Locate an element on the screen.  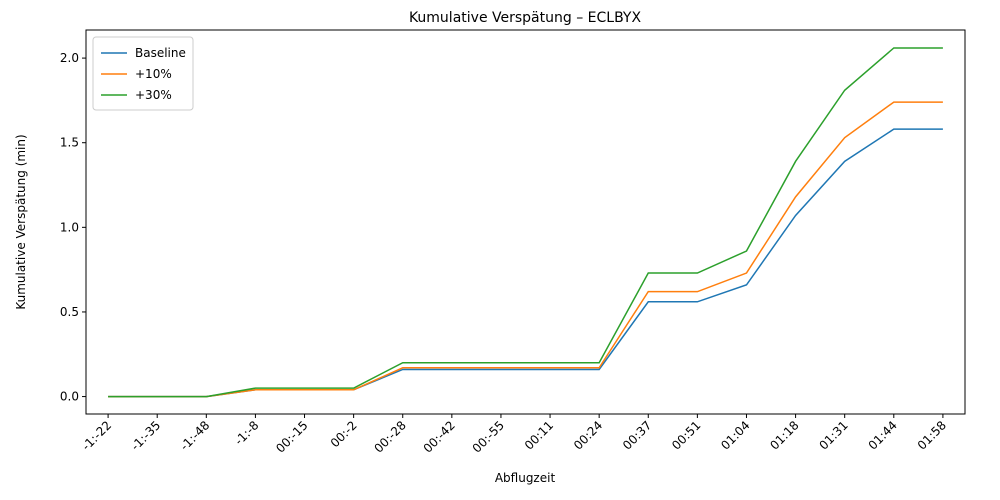
x-tick-label: -1:-22 is located at coordinates (96, 435).